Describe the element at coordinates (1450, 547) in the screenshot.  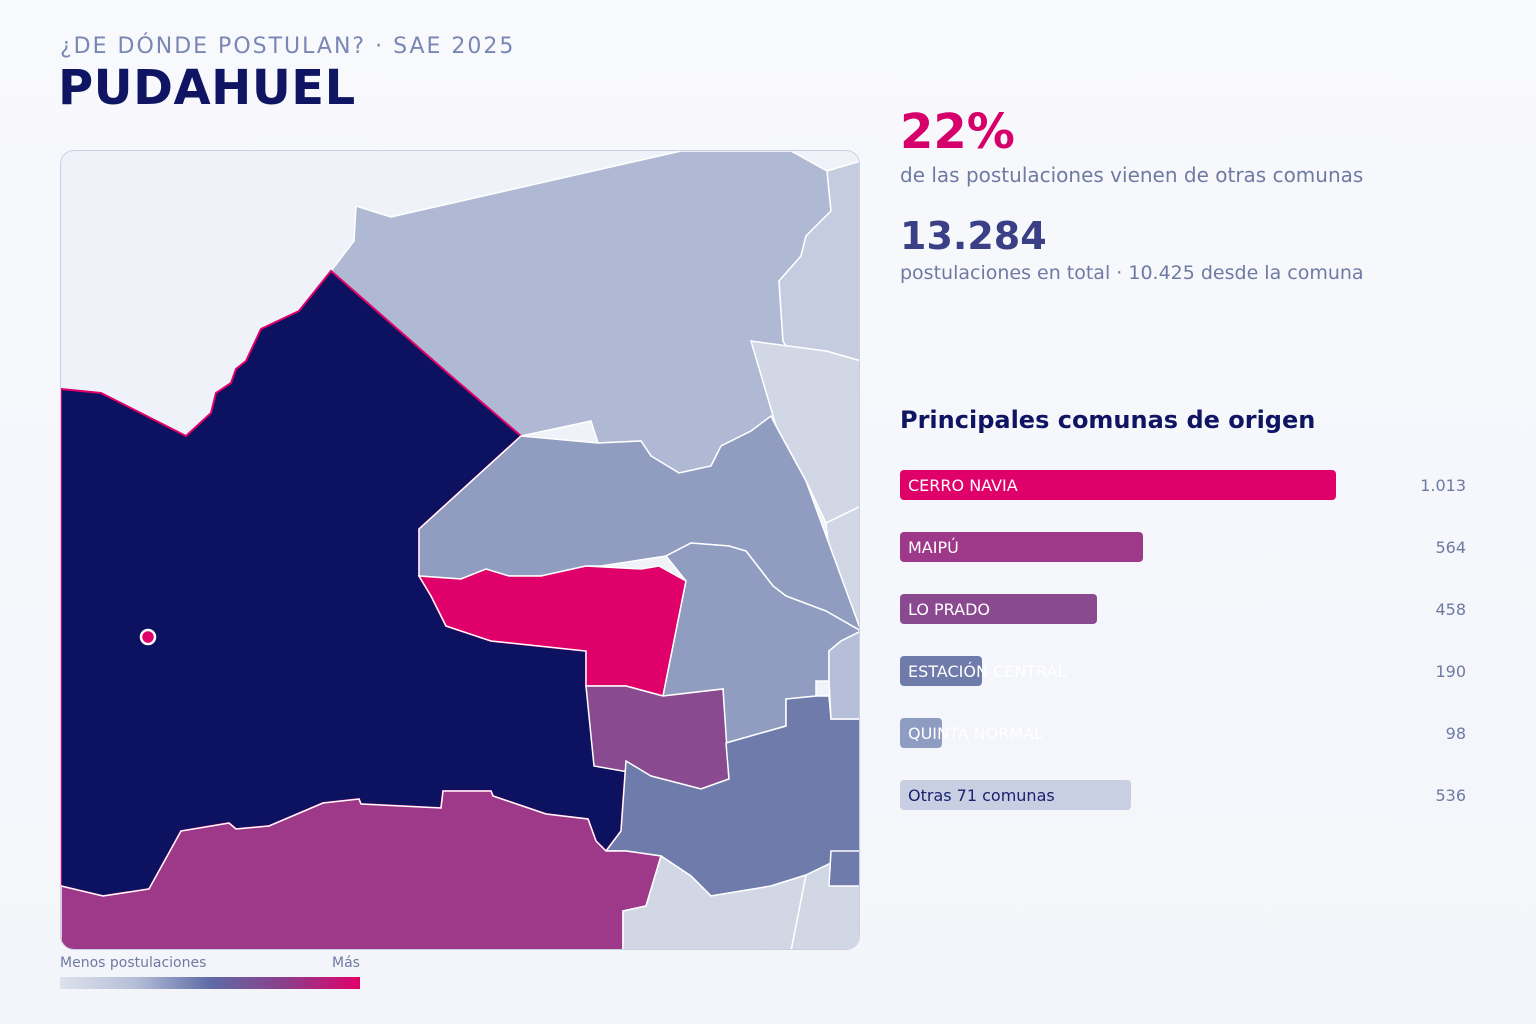
I see `ranking-bar-value: 564` at that location.